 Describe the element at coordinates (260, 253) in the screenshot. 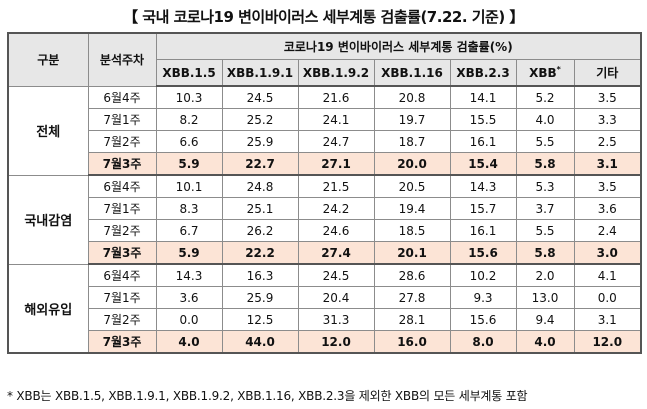

I see `value-cell: 22.2` at that location.